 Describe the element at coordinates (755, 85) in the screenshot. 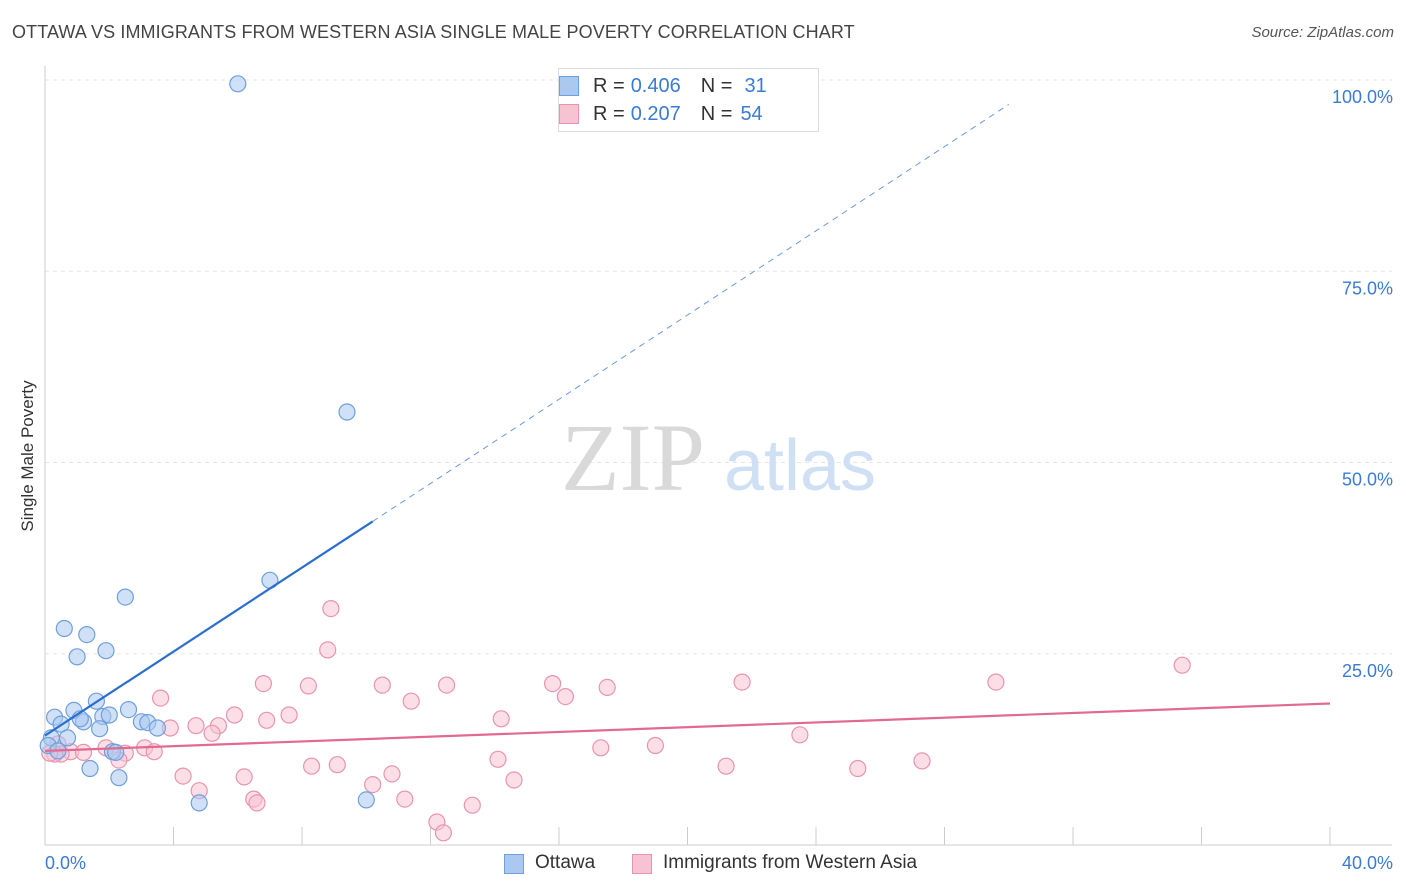

I see `n-value: 31` at that location.